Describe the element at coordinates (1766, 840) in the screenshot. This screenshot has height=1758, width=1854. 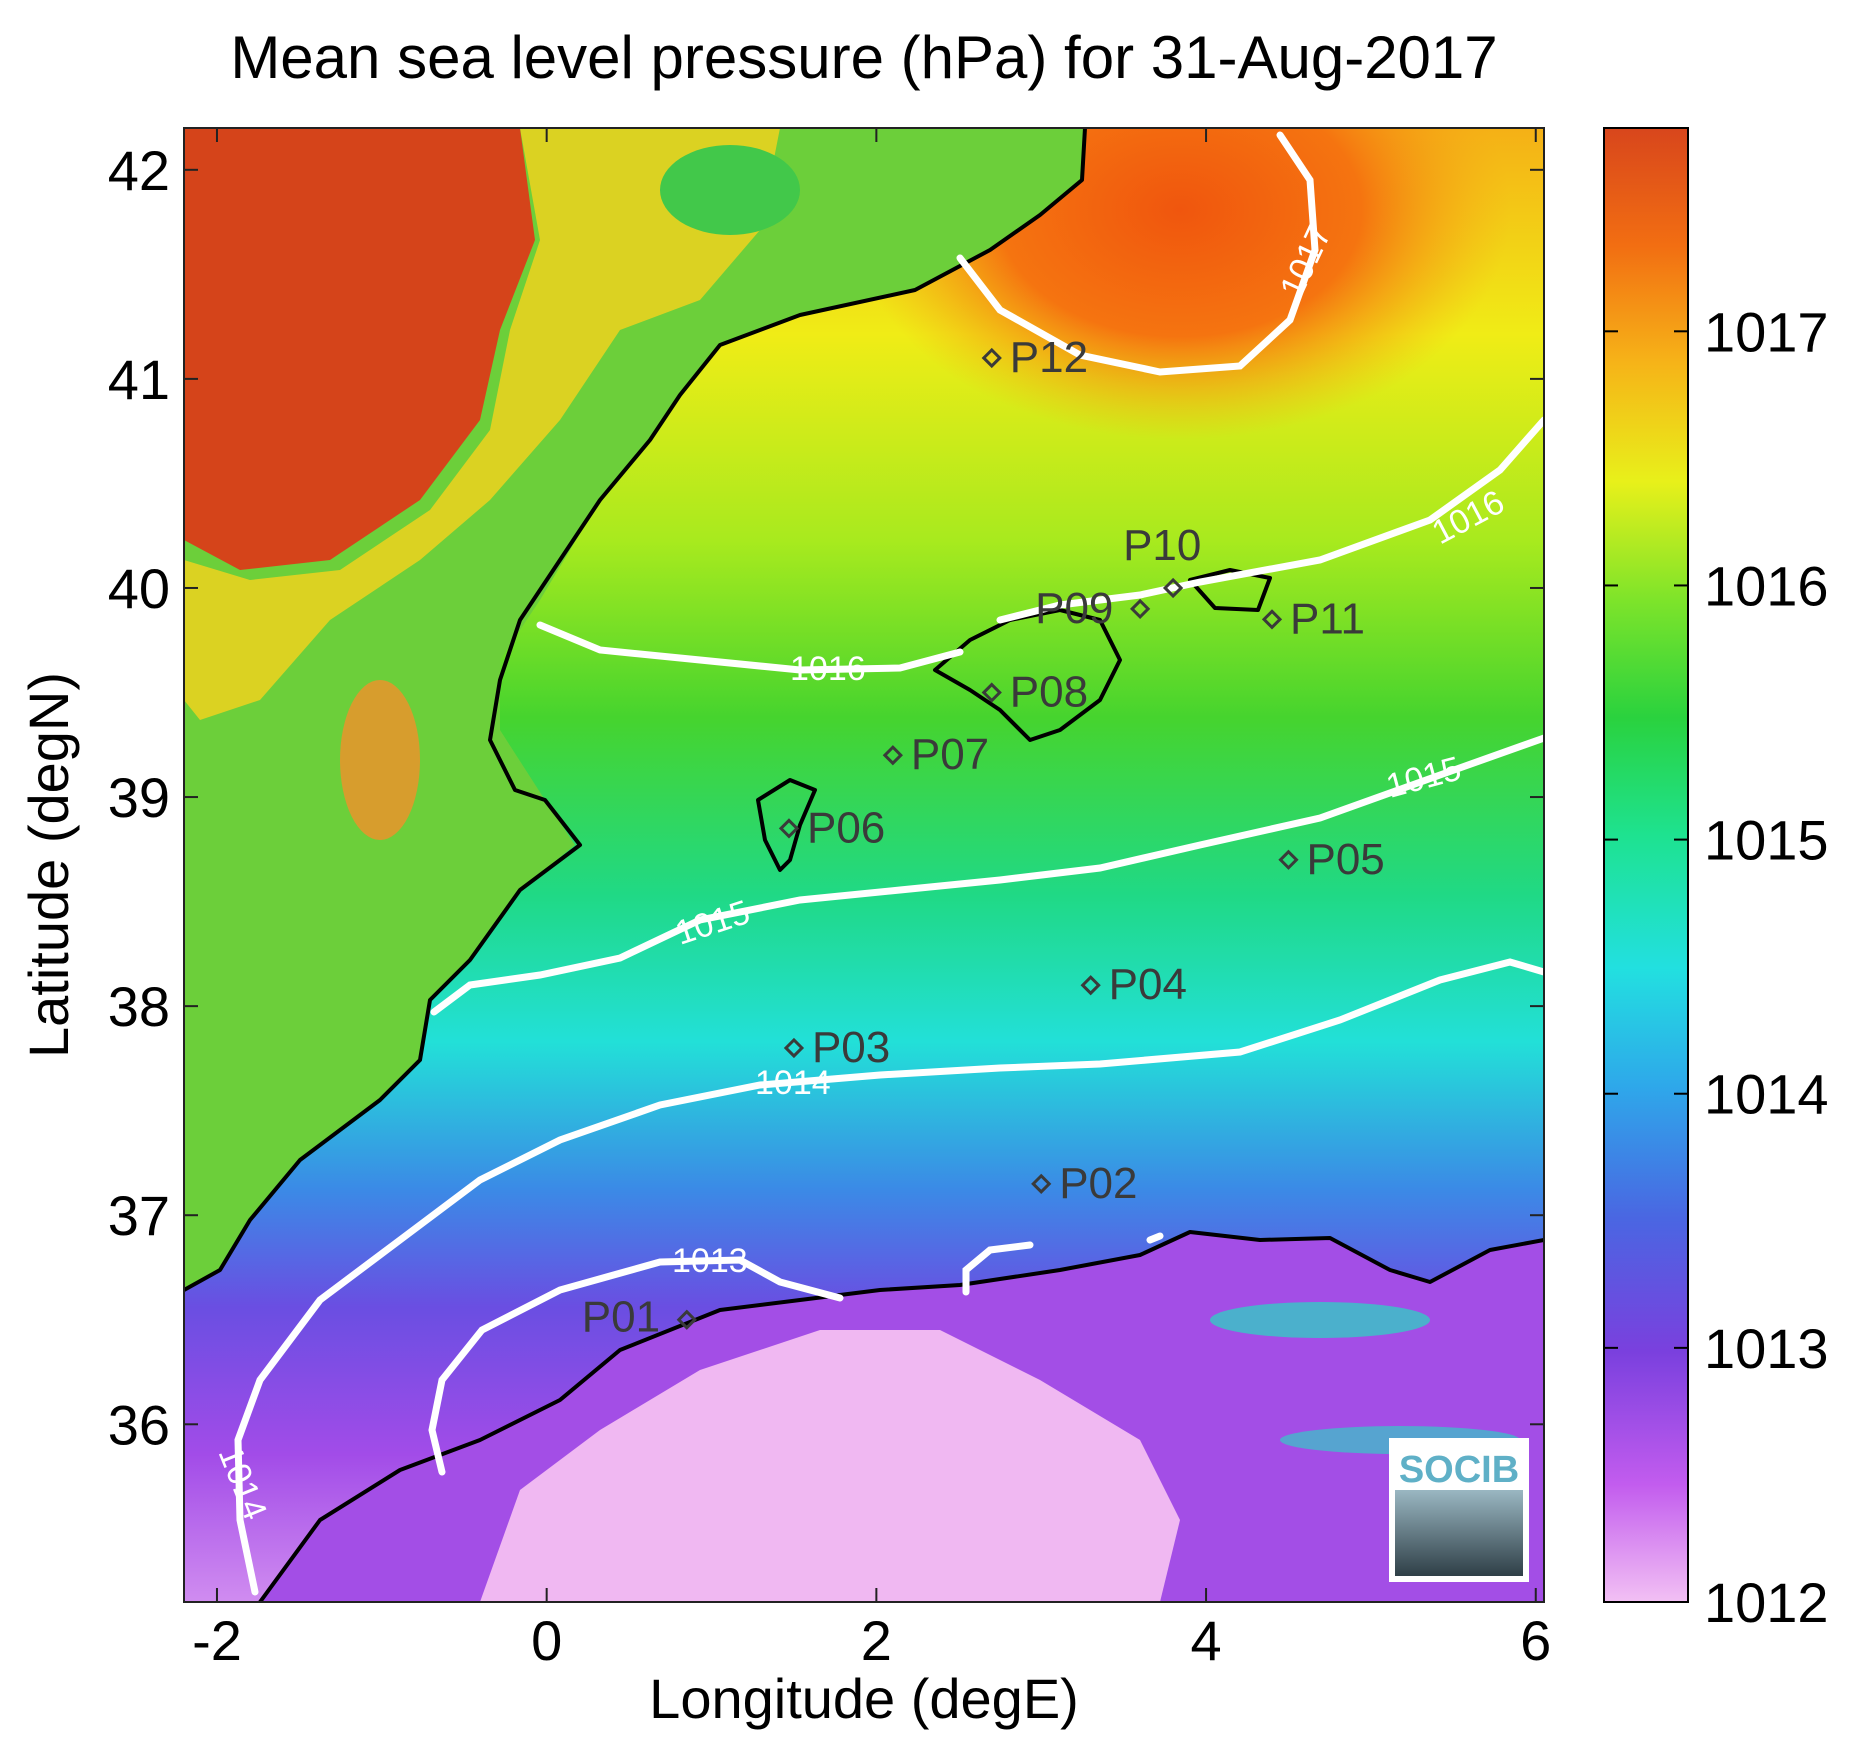
I see `colorbar-tick-label: 1015` at that location.